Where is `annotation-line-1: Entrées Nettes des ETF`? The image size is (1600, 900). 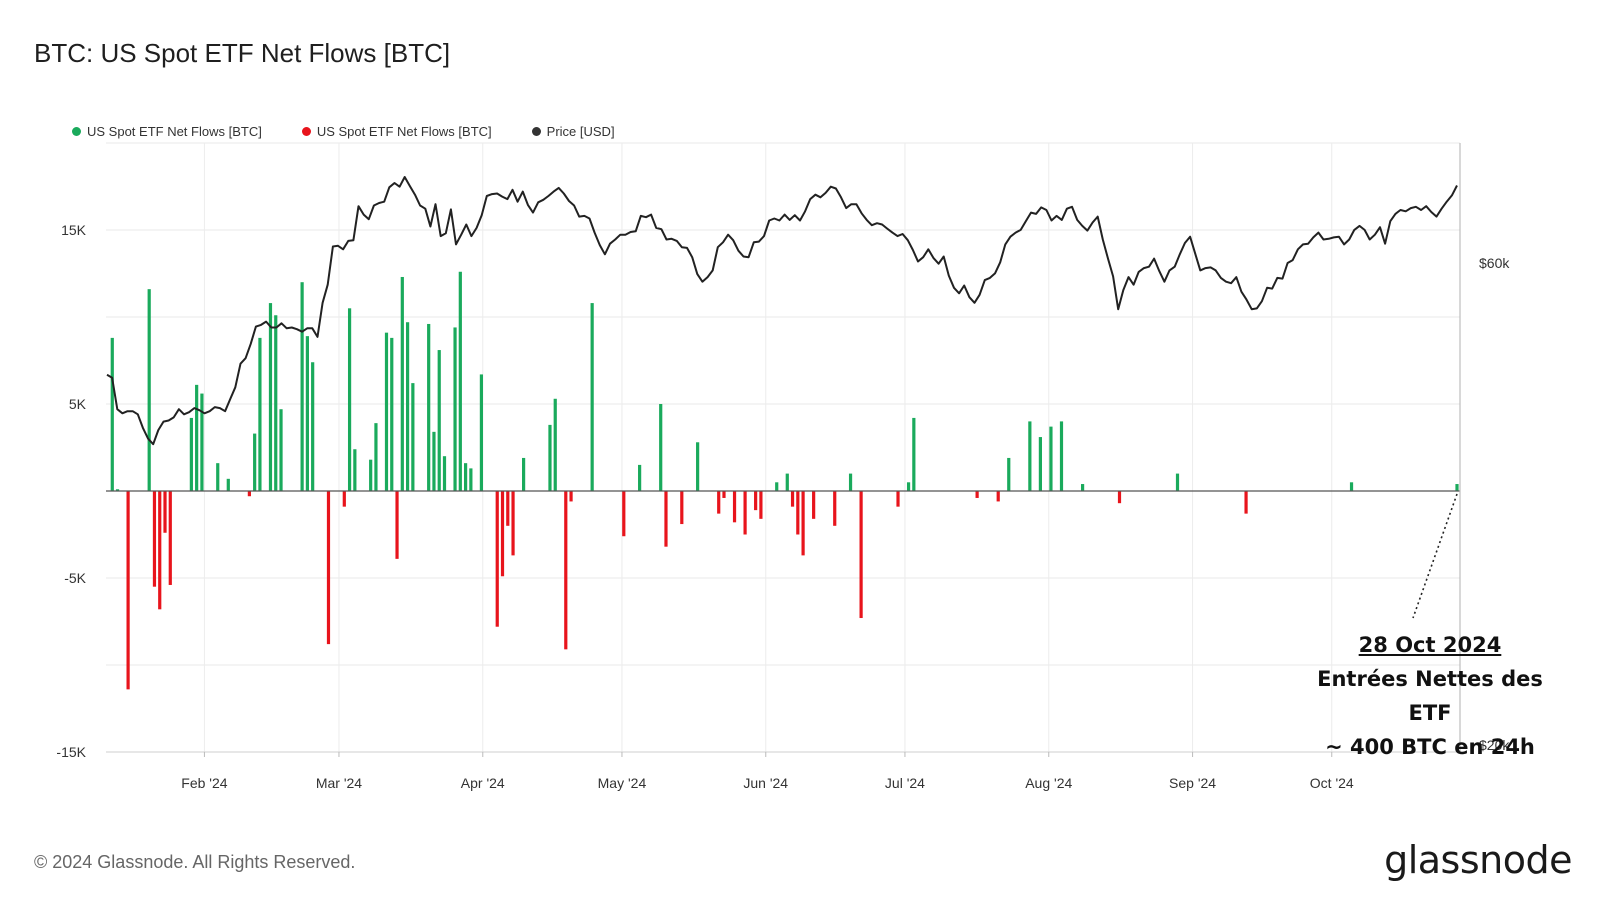 annotation-line-1: Entrées Nettes des ETF is located at coordinates (1430, 696).